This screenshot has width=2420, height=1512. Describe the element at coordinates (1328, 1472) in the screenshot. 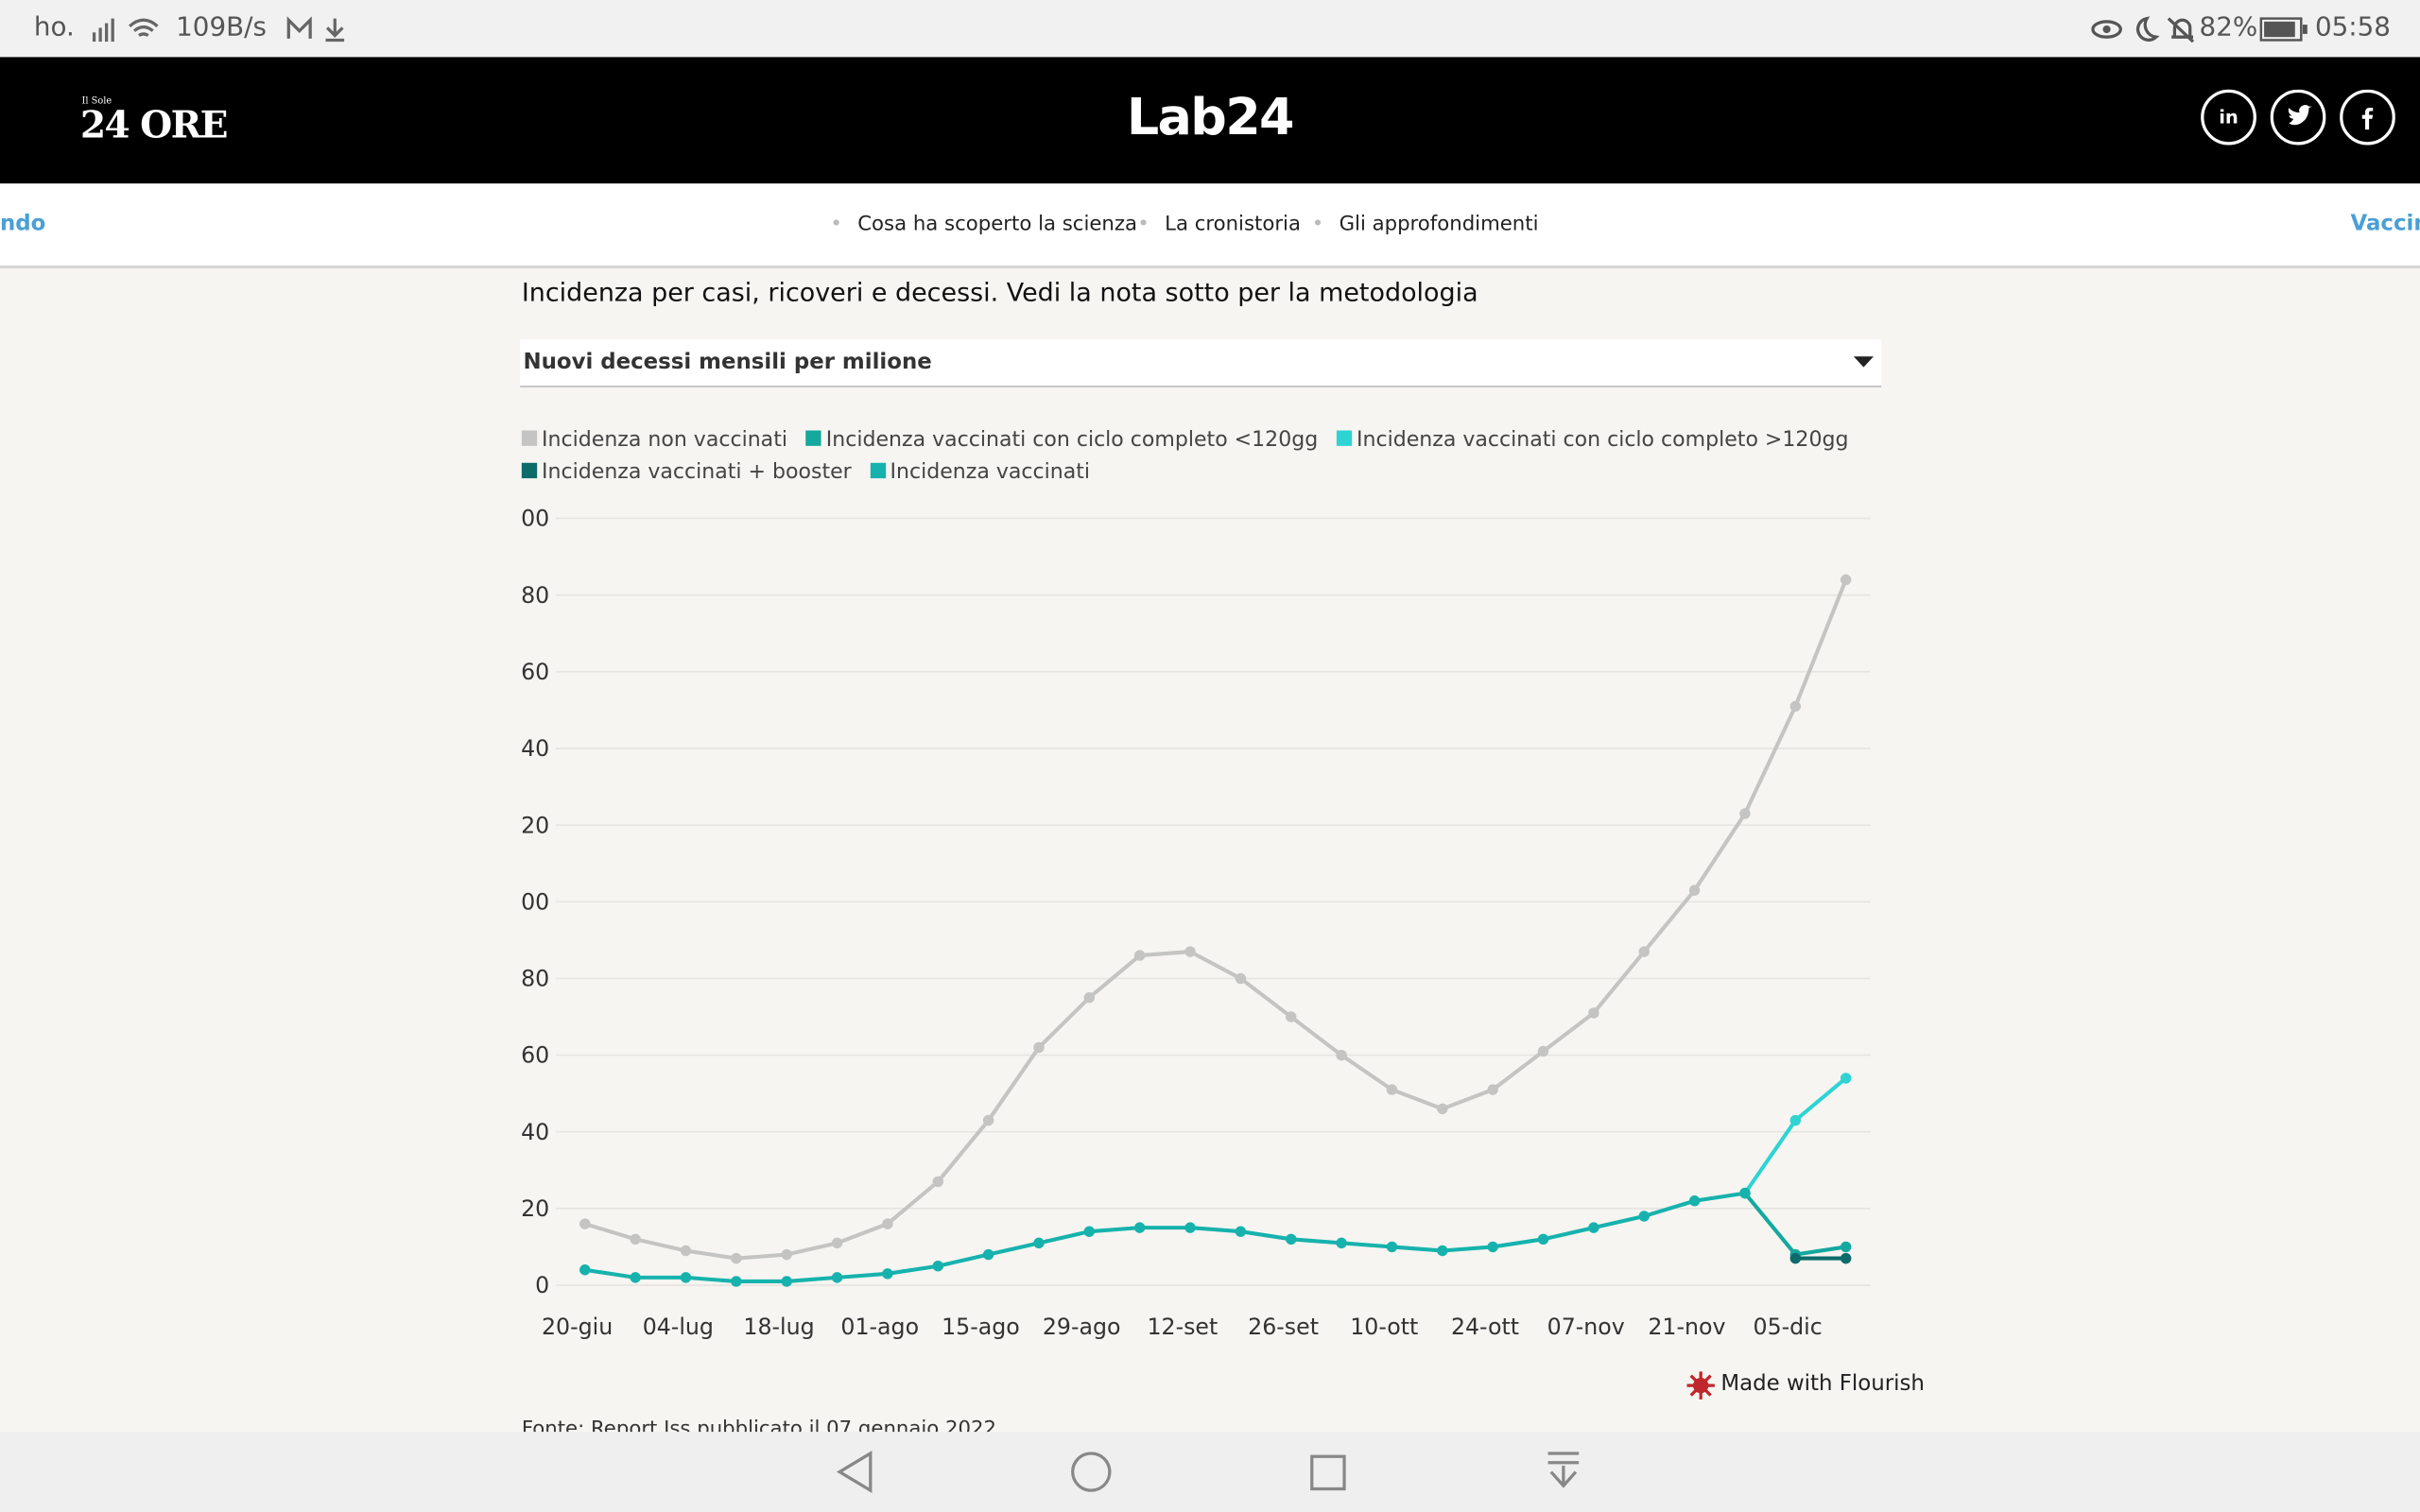

I see `recents-button` at that location.